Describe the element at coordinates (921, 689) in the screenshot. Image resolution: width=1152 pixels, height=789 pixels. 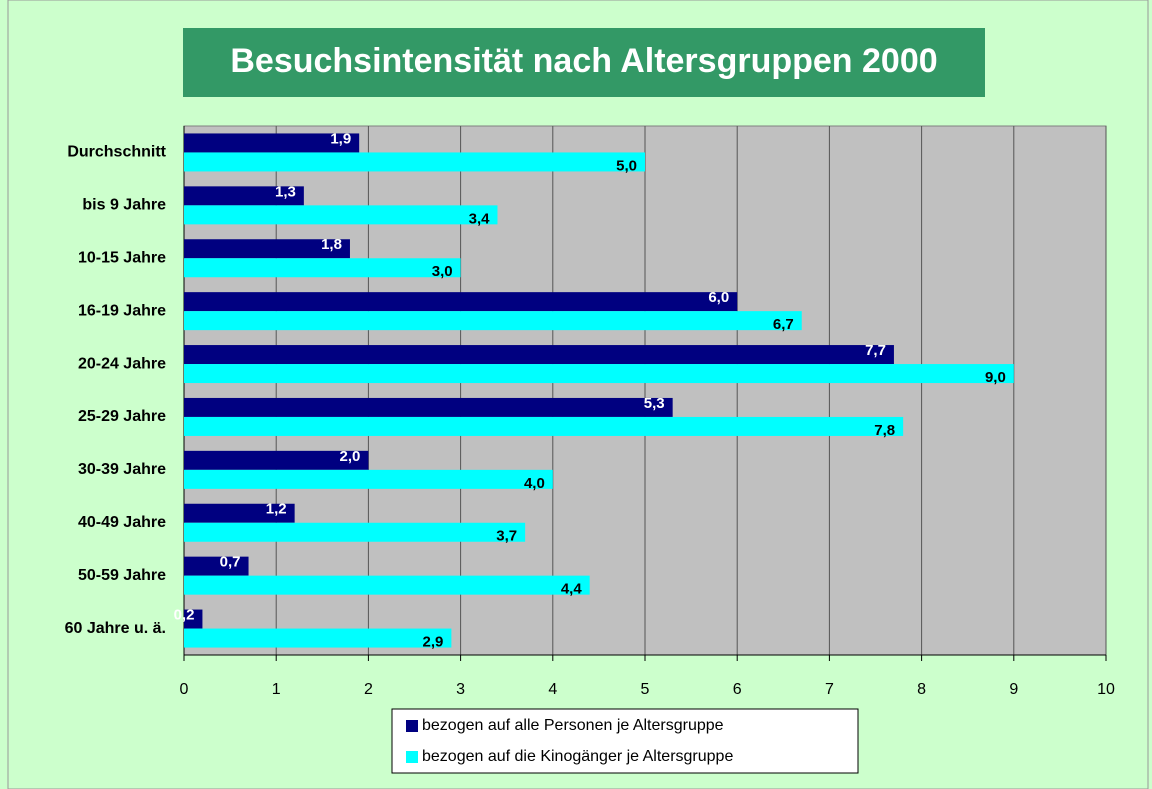
I see `x-tick-label: 8` at that location.